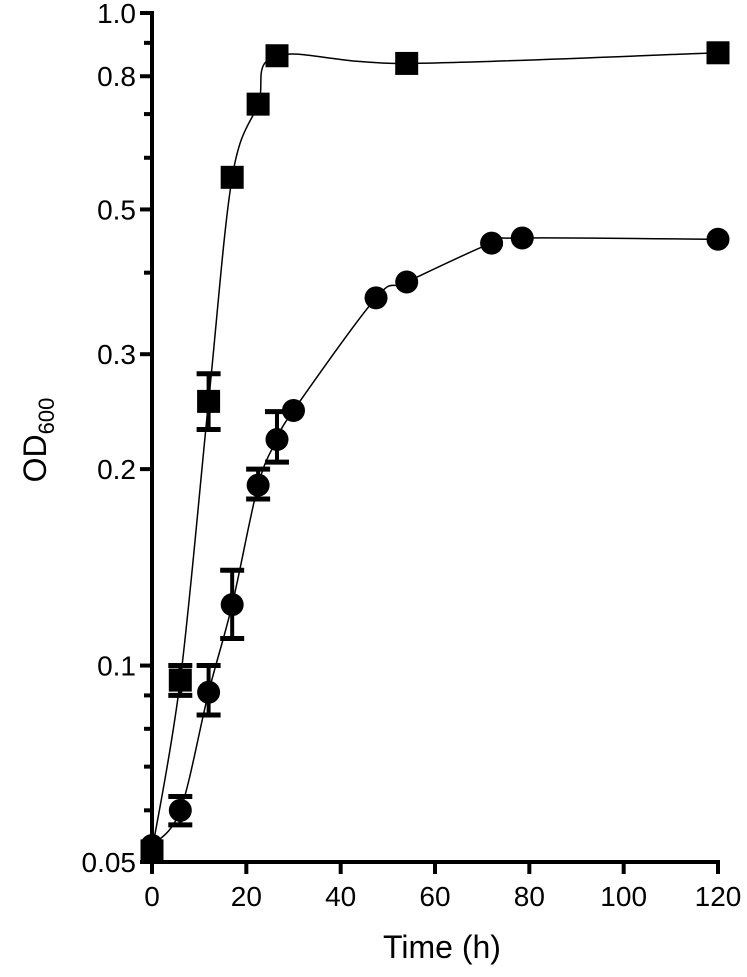 The width and height of the screenshot is (747, 977). What do you see at coordinates (109, 862) in the screenshot?
I see `y-tick-label: 0.05` at bounding box center [109, 862].